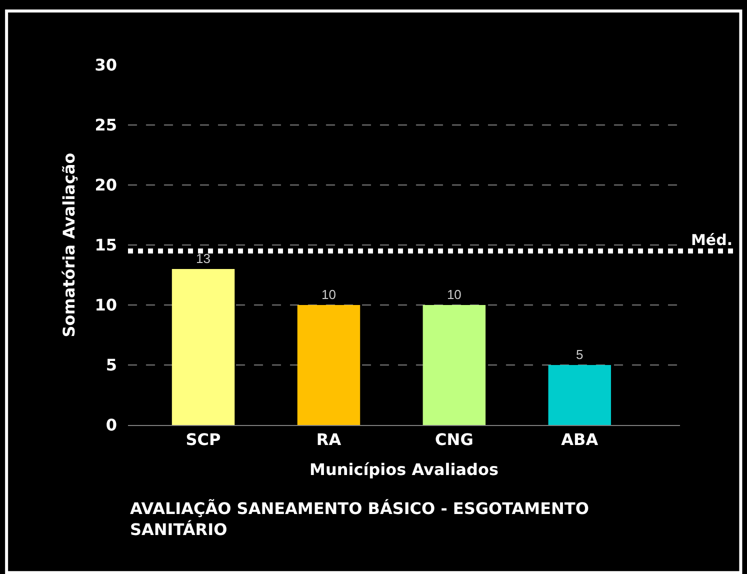 Image resolution: width=747 pixels, height=574 pixels. I want to click on x-axis-title: Municípios Avaliados, so click(404, 469).